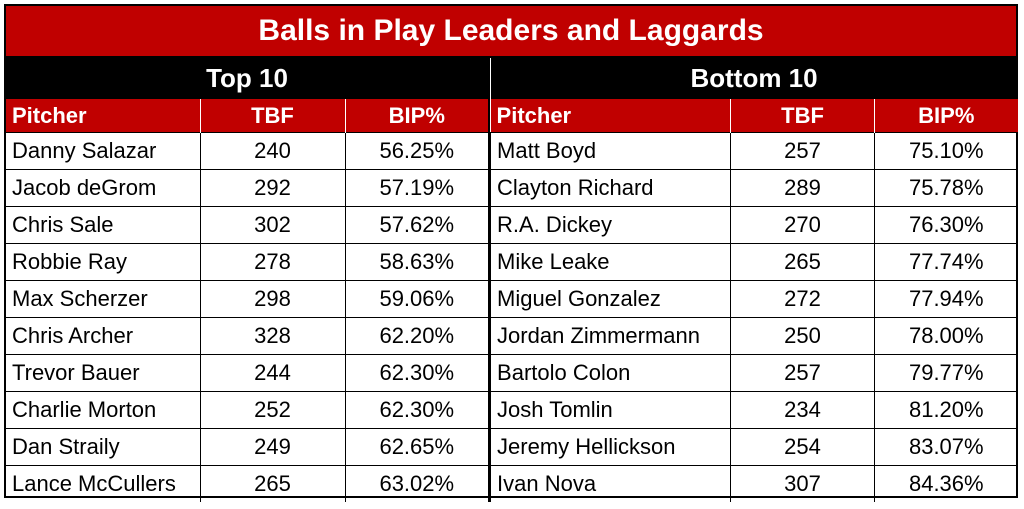  I want to click on pitcher-cell: Trevor Bauer, so click(103, 373).